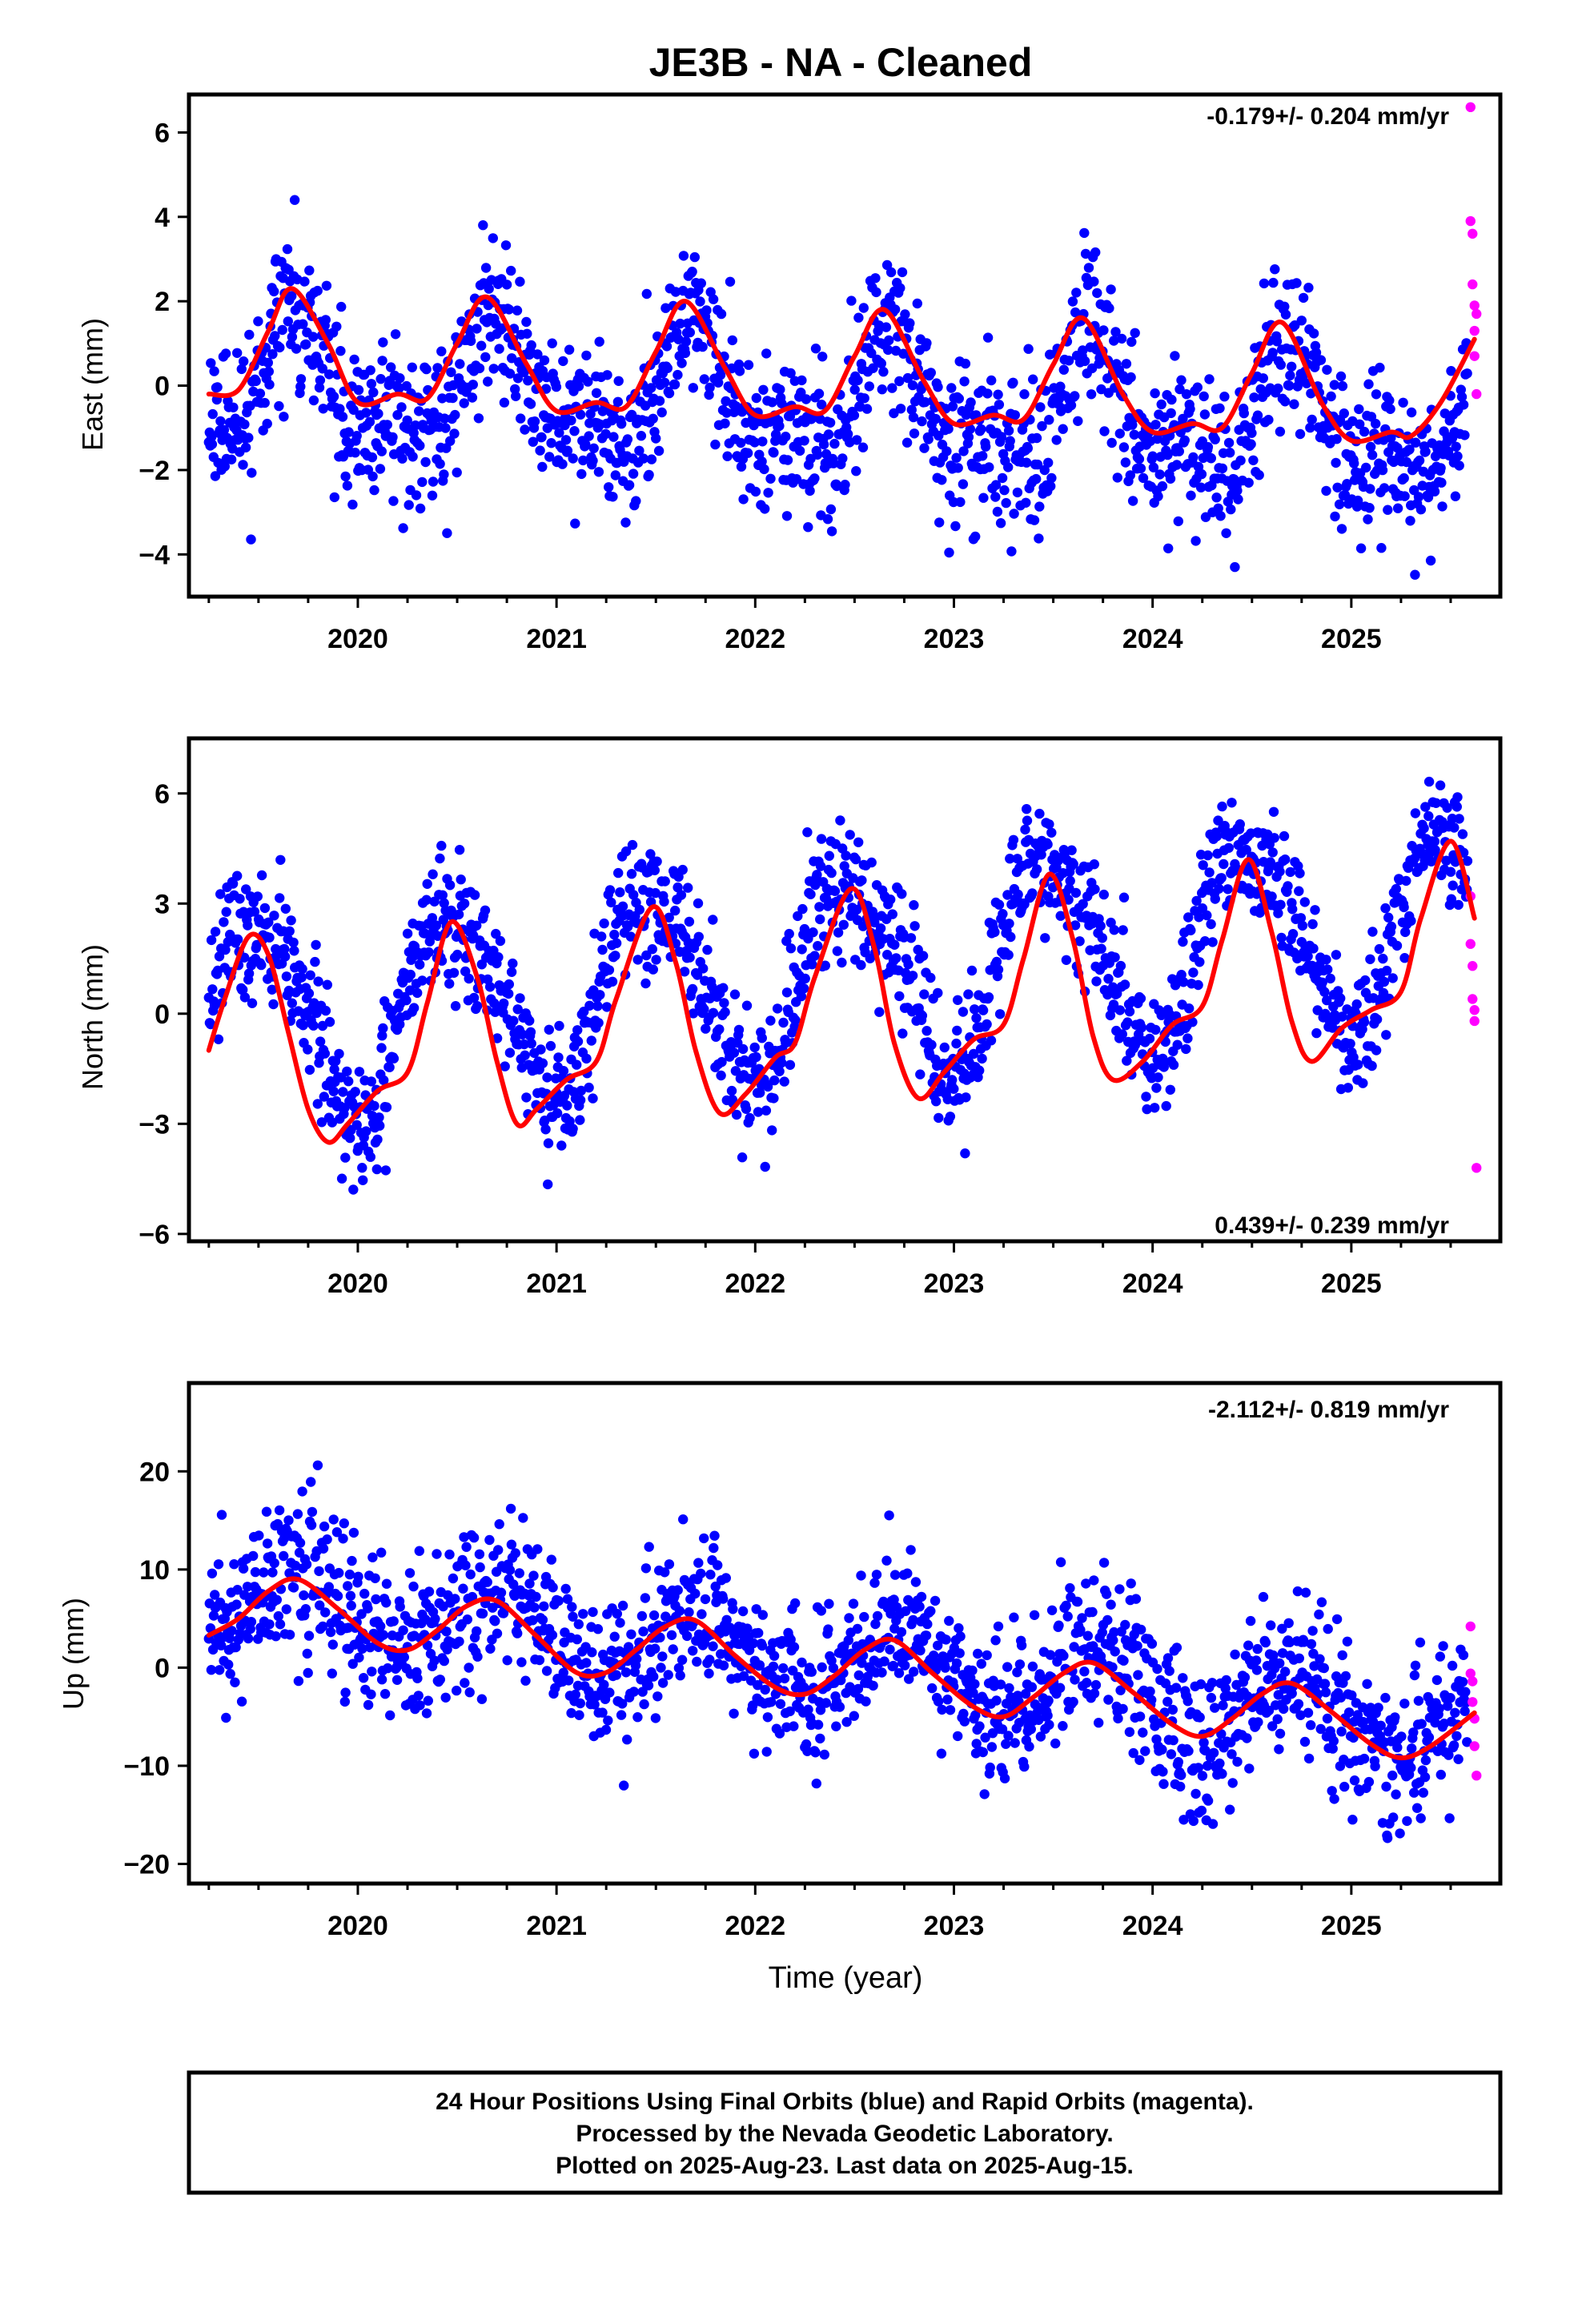  Describe the element at coordinates (357, 1284) in the screenshot. I see `north-x-tick-label: 2020` at that location.